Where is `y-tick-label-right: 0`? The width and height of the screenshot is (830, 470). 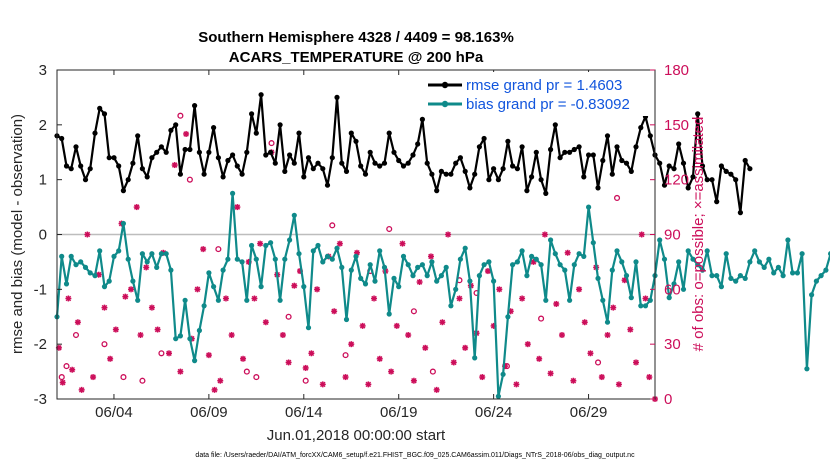 y-tick-label-right: 0 is located at coordinates (668, 399).